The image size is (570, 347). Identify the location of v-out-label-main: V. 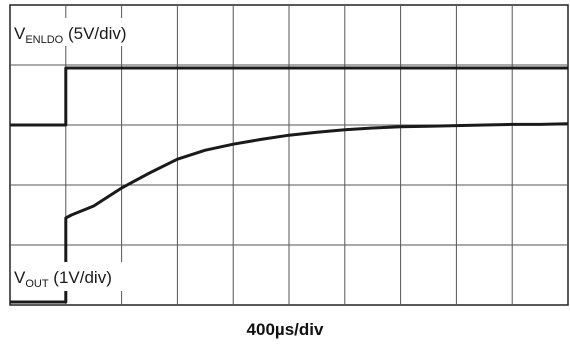
(20, 277).